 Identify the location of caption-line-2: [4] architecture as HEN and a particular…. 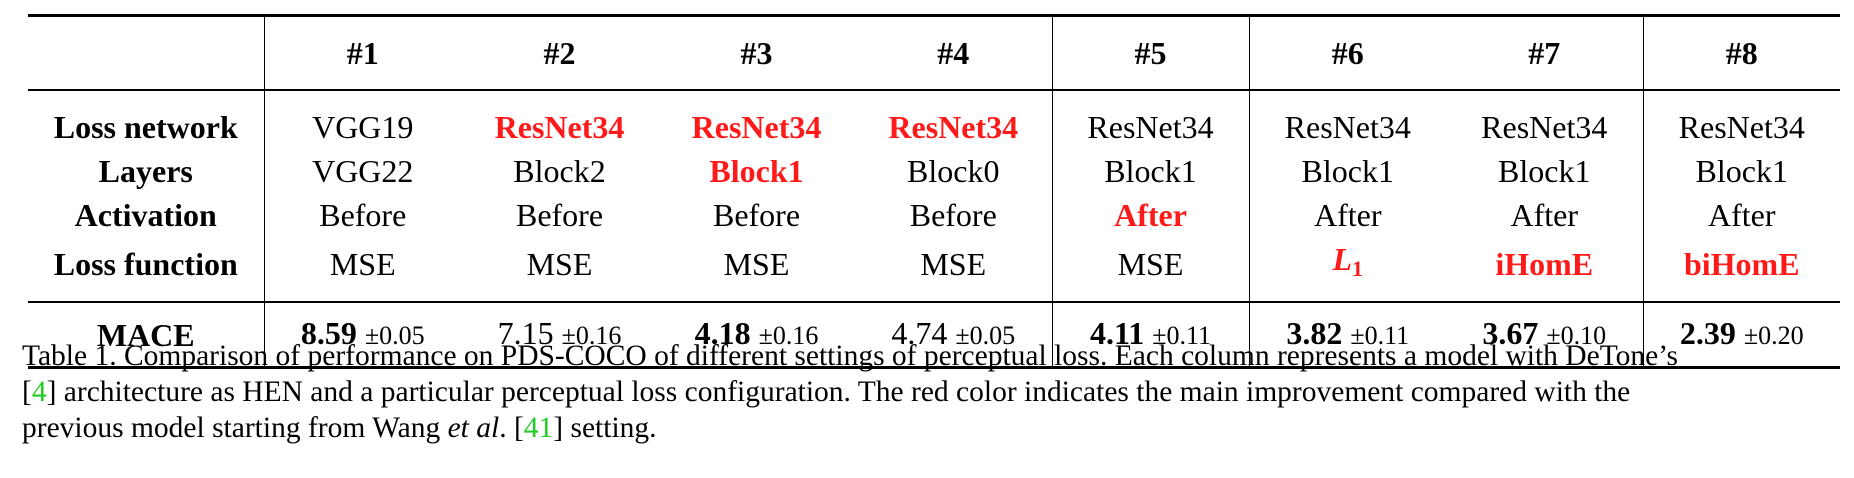
(932, 392).